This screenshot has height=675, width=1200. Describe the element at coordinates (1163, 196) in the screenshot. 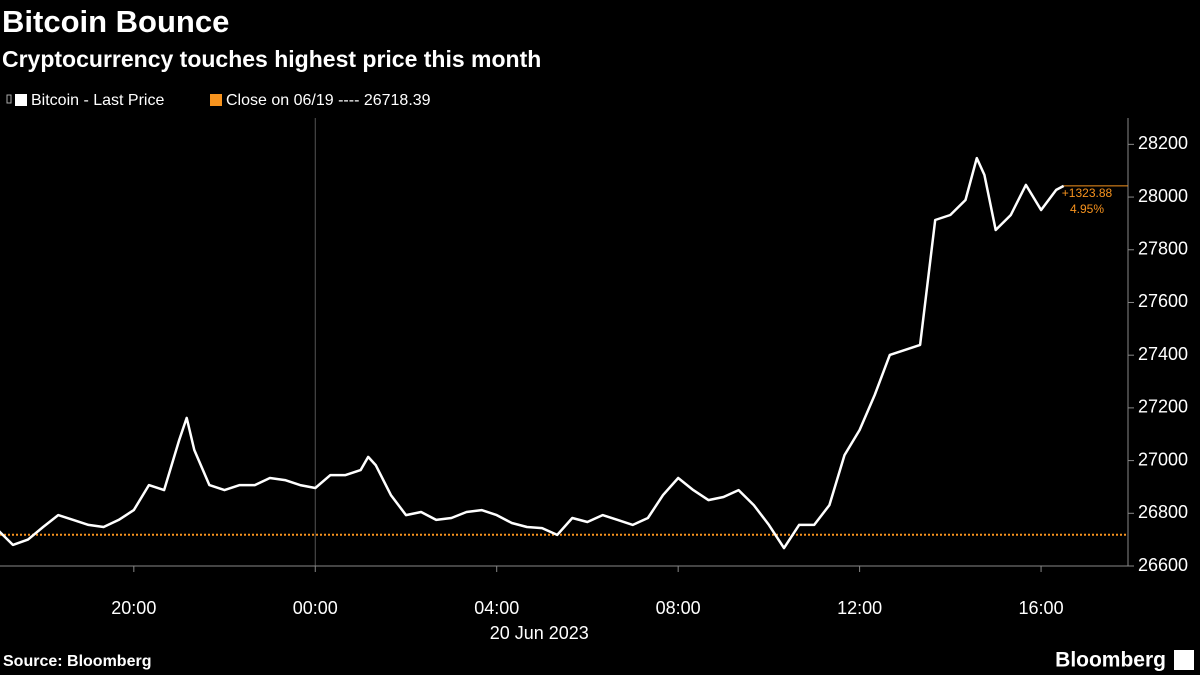

I see `y-tick-label: 28000` at that location.